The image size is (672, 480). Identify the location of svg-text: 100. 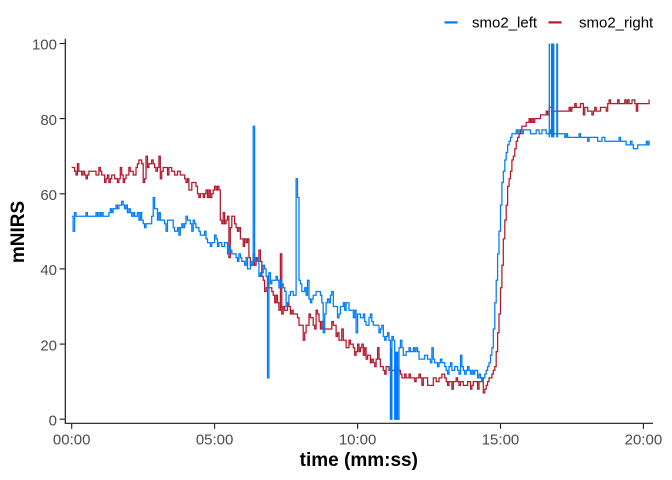
(44, 45).